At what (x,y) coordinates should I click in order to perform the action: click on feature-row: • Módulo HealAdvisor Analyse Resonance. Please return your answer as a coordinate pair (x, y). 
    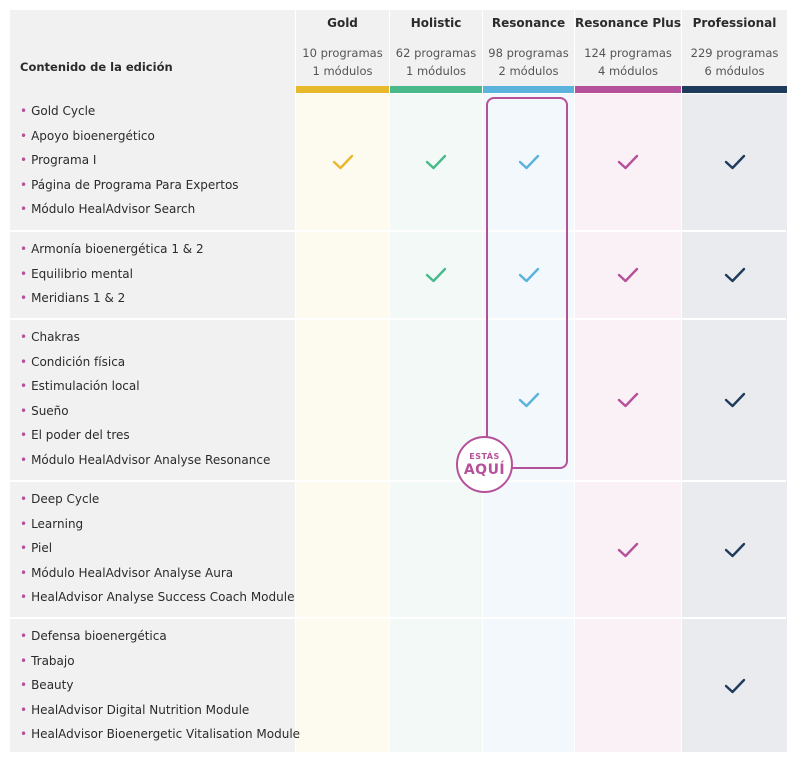
    Looking at the image, I should click on (145, 460).